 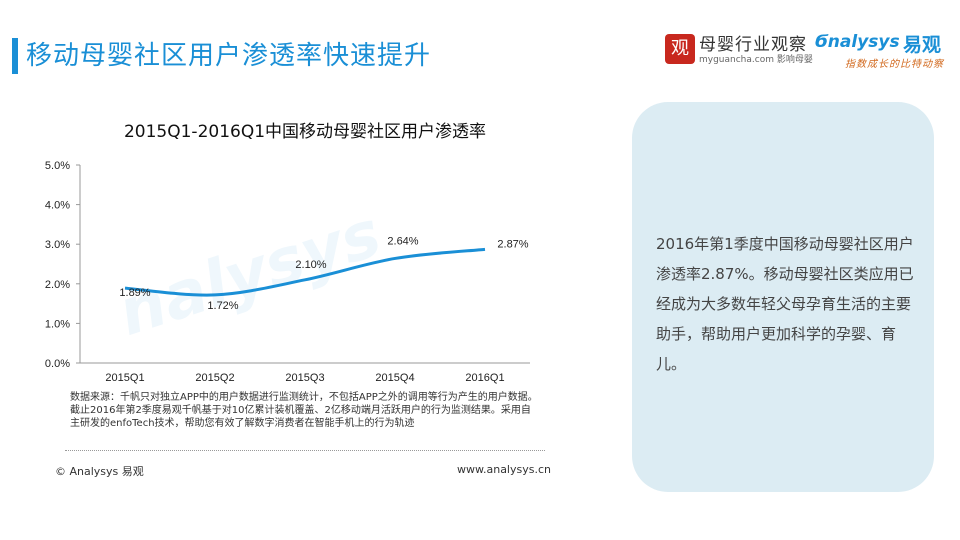 I want to click on x-tick-label: 2015Q1, so click(x=124, y=378).